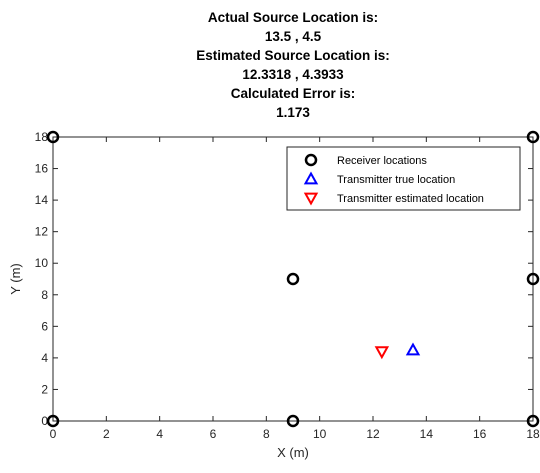 The height and width of the screenshot is (473, 540). Describe the element at coordinates (44, 389) in the screenshot. I see `y-tick-label: 2` at that location.